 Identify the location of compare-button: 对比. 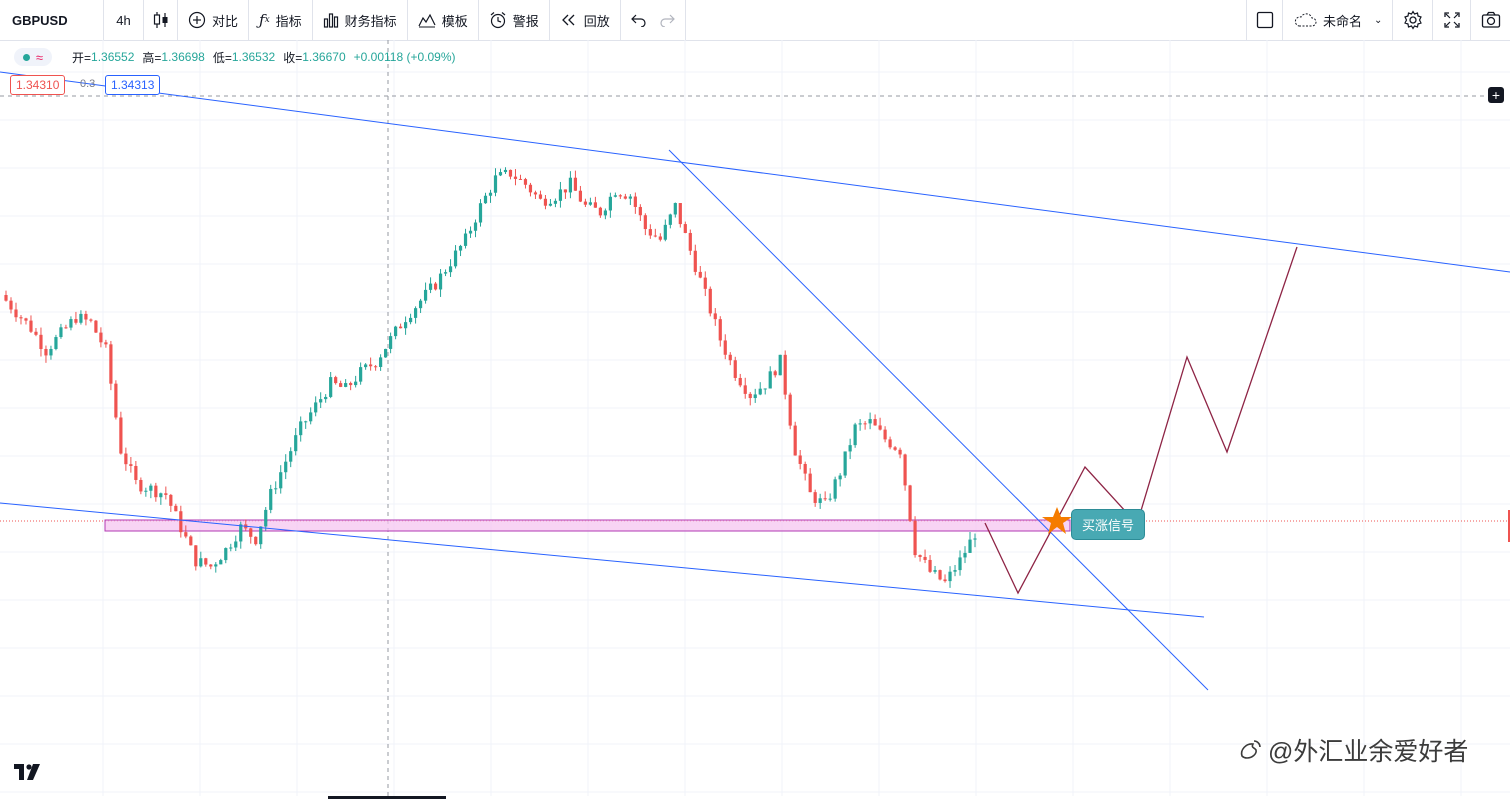
(214, 20).